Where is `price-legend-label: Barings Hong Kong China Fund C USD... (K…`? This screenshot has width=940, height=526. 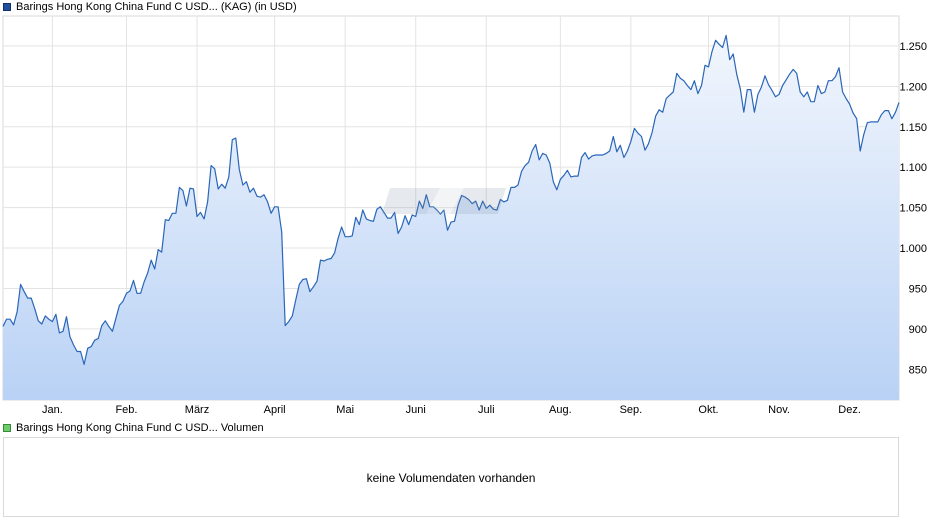
price-legend-label: Barings Hong Kong China Fund C USD... (K… is located at coordinates (156, 7).